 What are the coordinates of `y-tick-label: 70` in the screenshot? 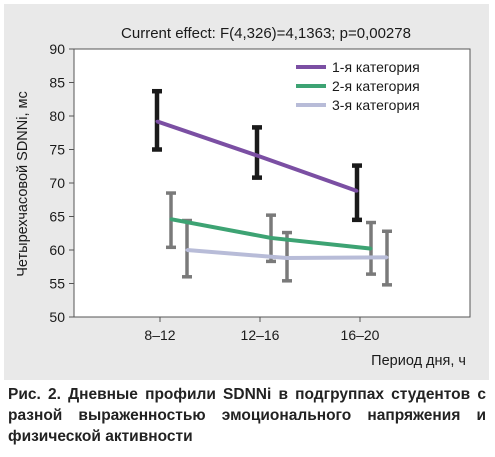 It's located at (57, 183).